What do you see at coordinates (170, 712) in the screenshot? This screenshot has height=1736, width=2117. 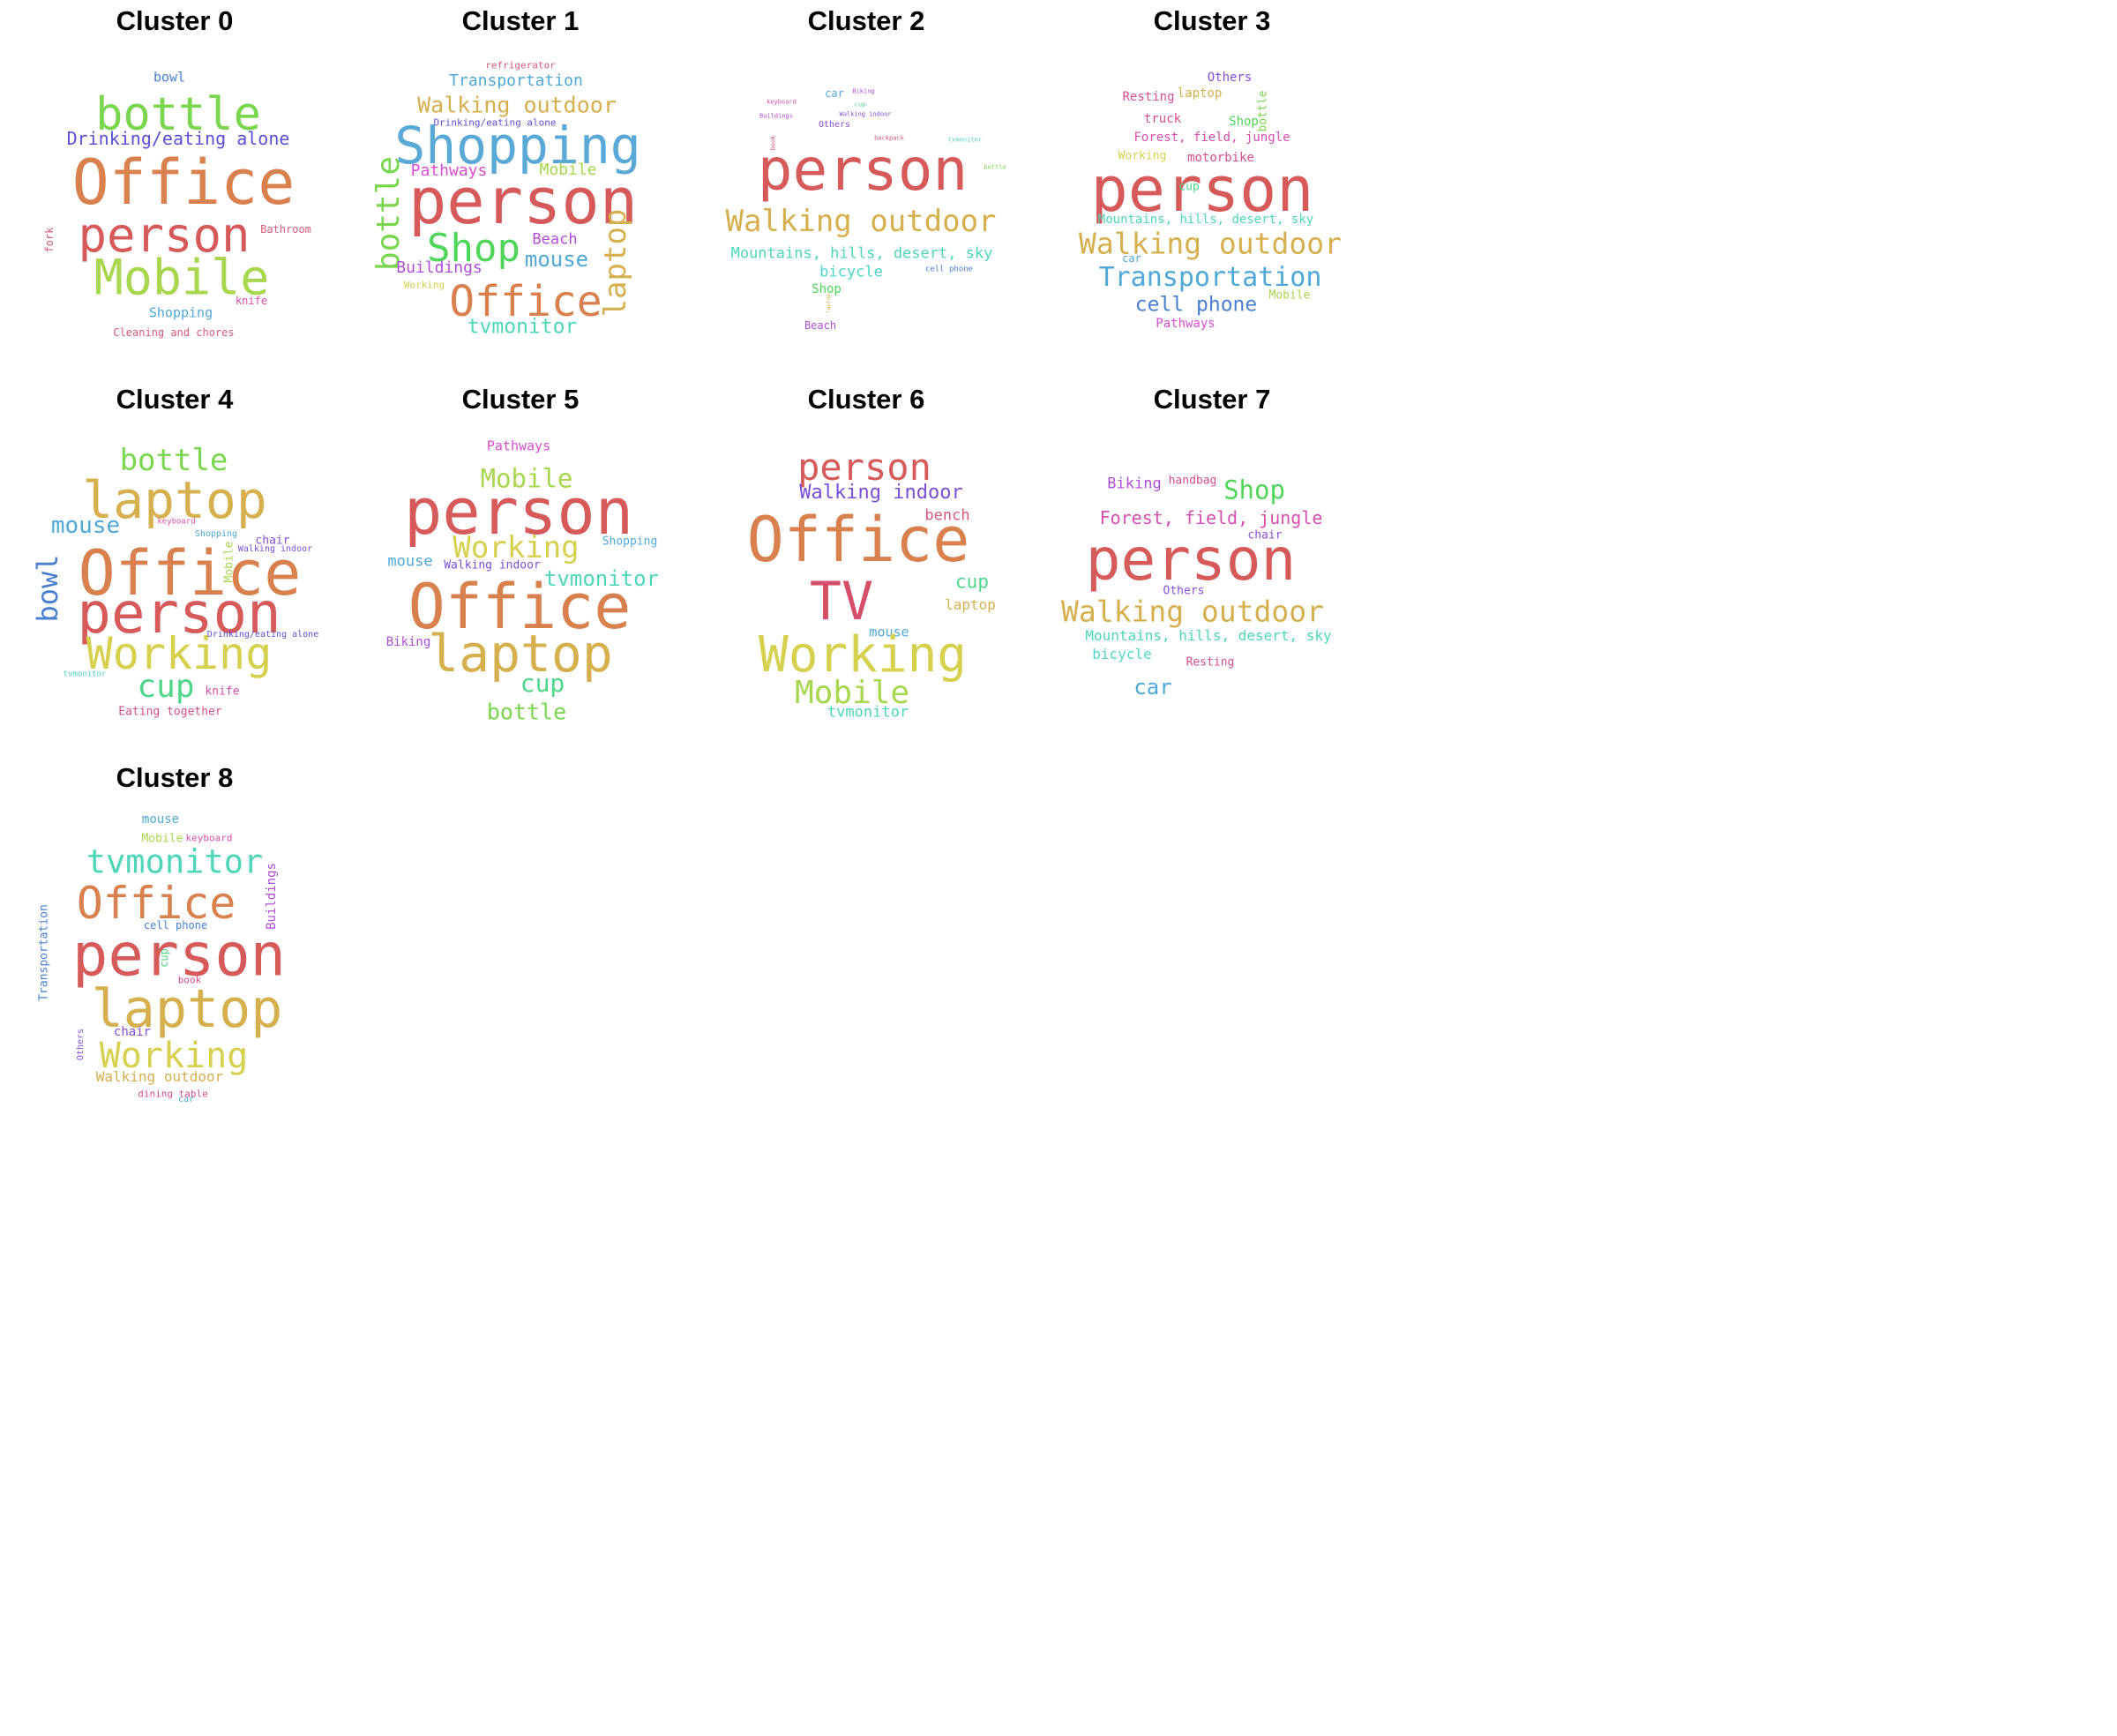 I see `cloud-word: Eating together` at bounding box center [170, 712].